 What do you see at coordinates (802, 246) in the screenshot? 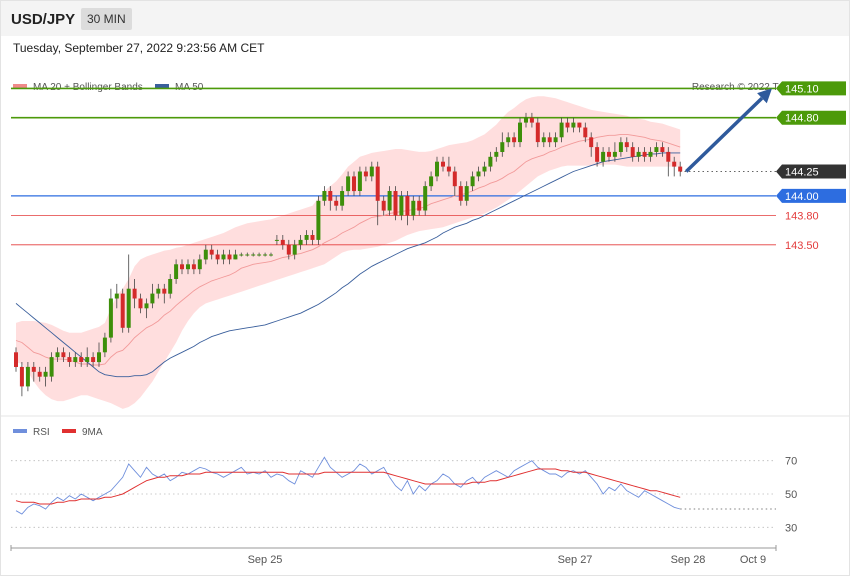
I see `level-label-143.50: 143.50` at bounding box center [802, 246].